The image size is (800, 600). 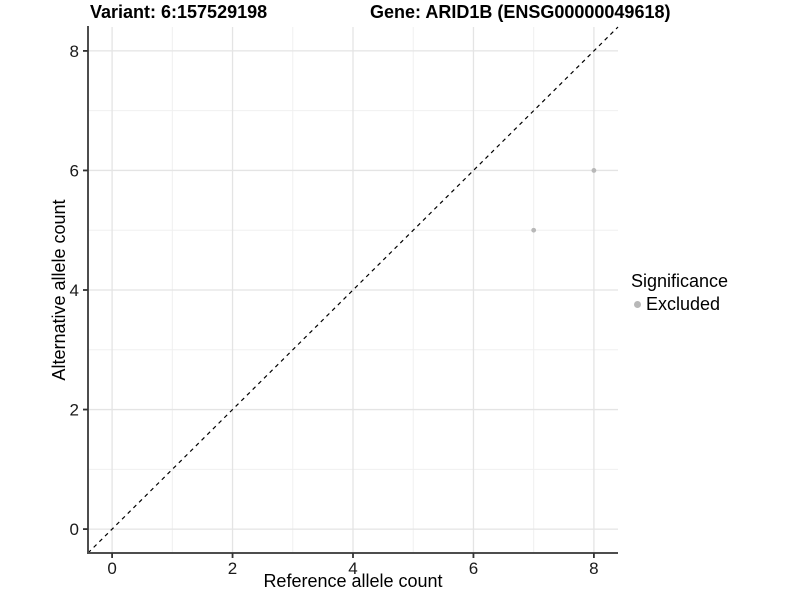 I want to click on x-tick-label: 2, so click(x=232, y=568).